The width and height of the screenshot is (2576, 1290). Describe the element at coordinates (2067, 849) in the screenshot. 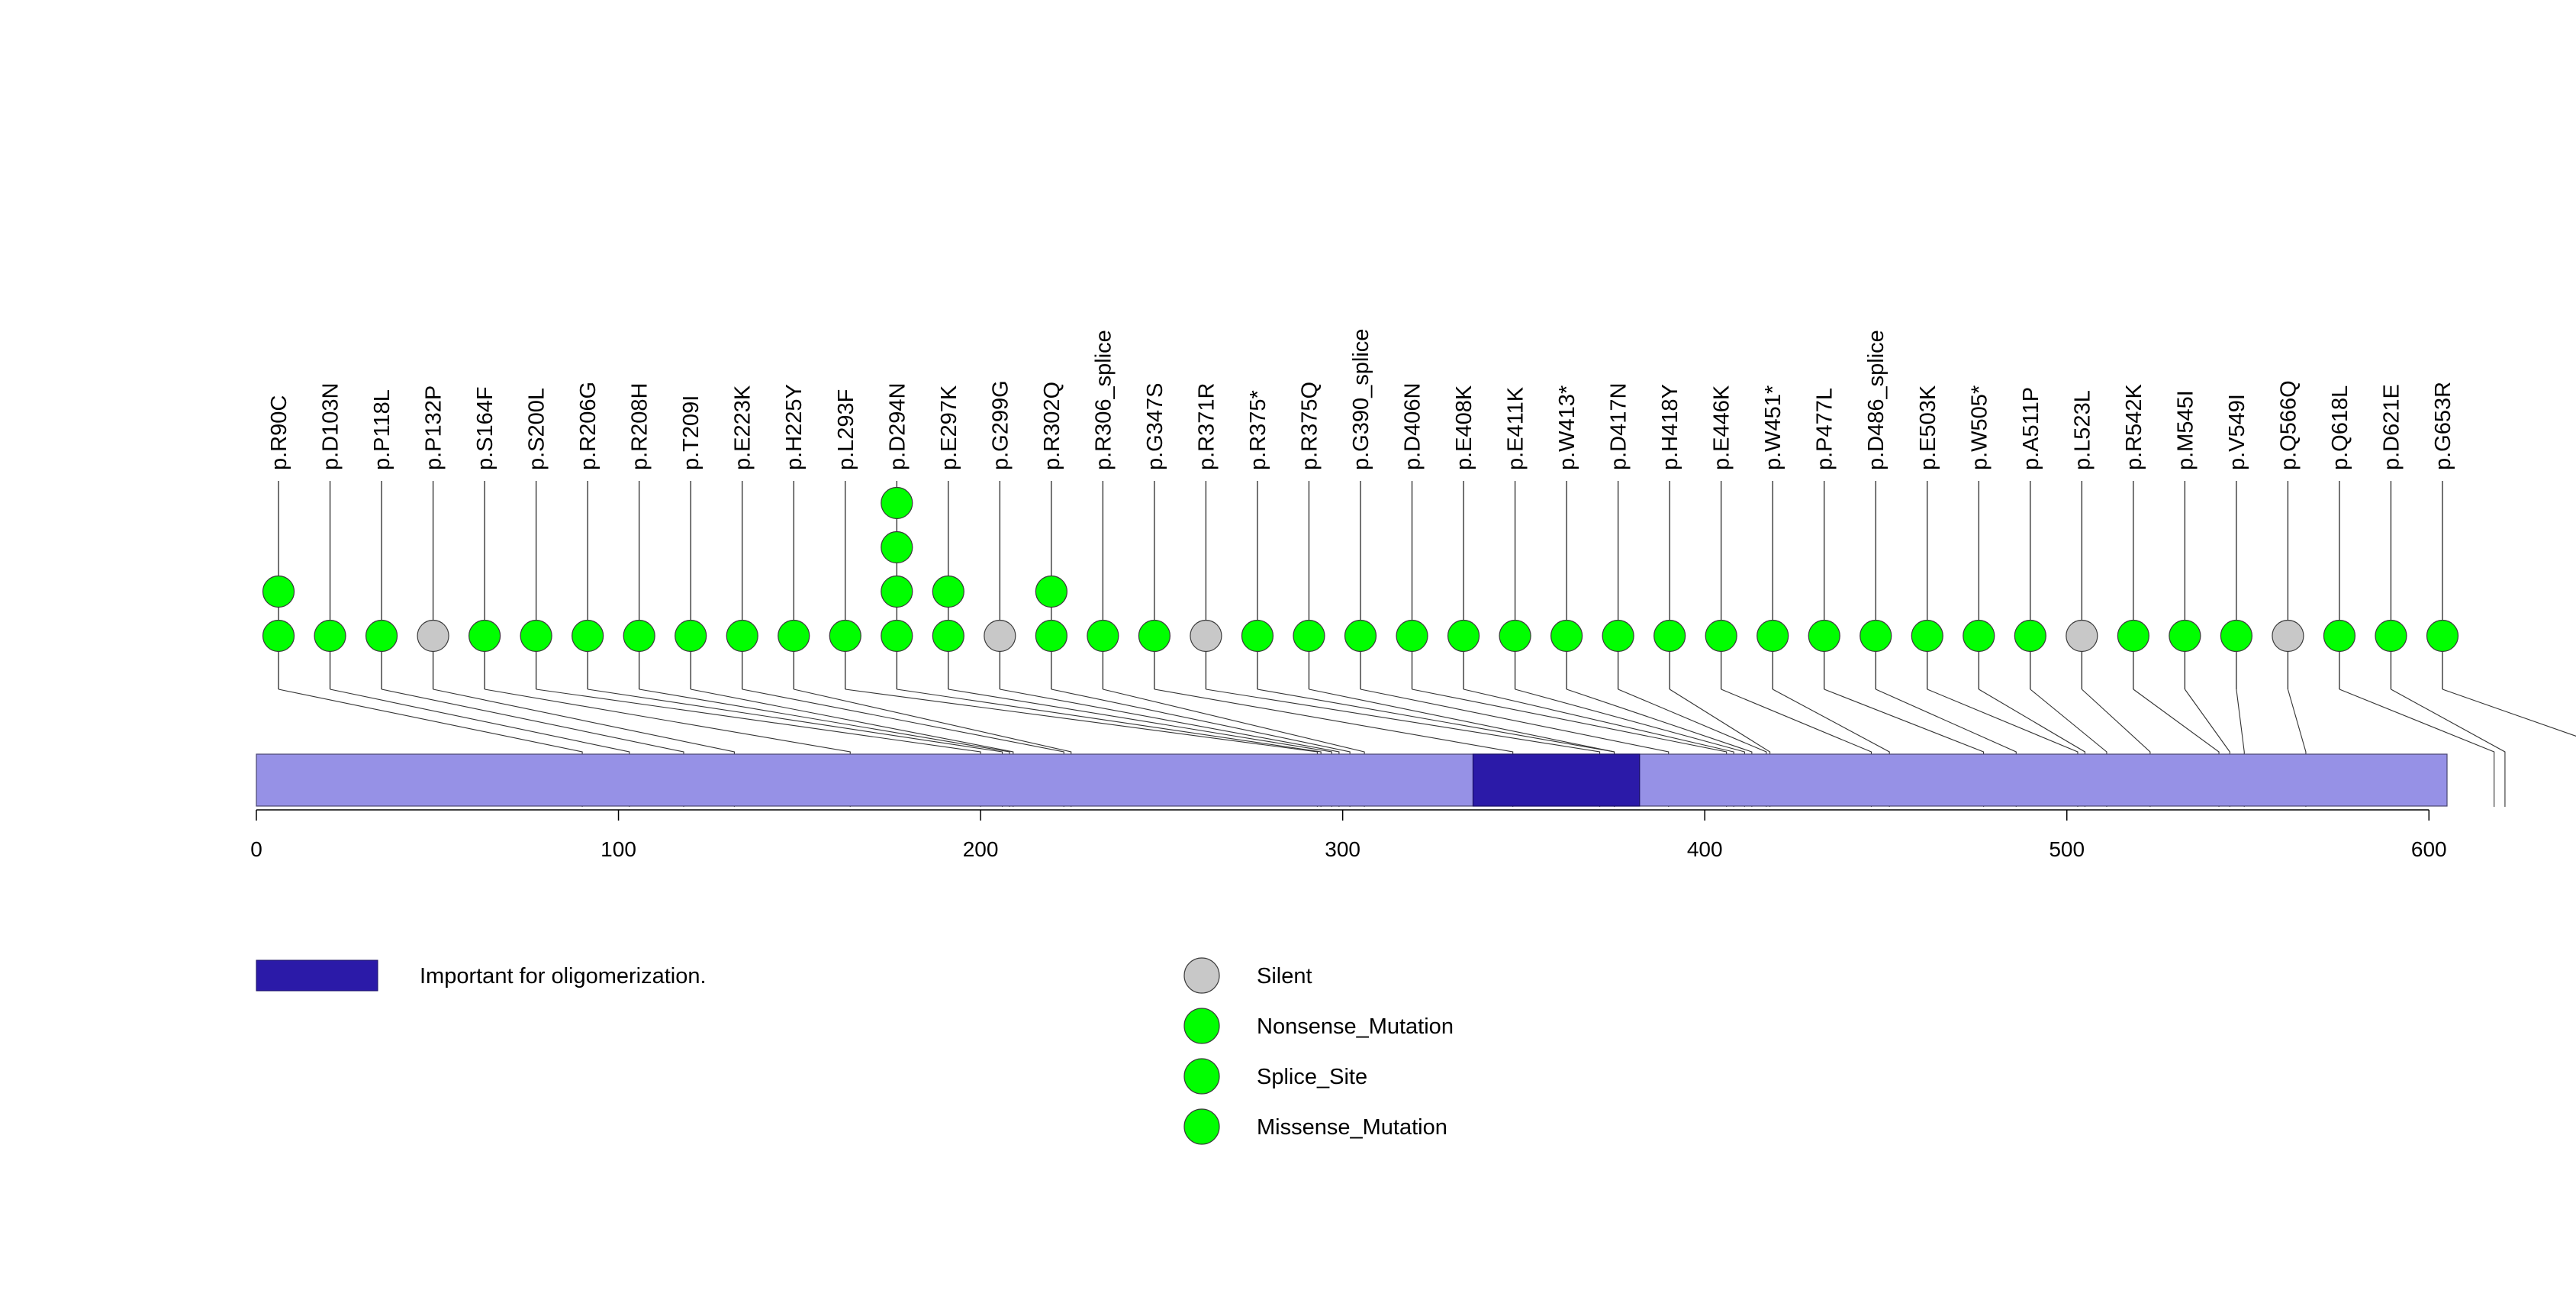

I see `x-tick-label: 500` at that location.